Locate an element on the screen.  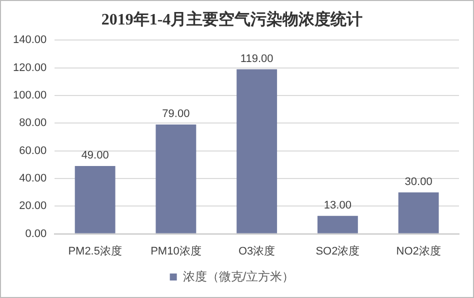
y-tick-label: 80.00 is located at coordinates (33, 123).